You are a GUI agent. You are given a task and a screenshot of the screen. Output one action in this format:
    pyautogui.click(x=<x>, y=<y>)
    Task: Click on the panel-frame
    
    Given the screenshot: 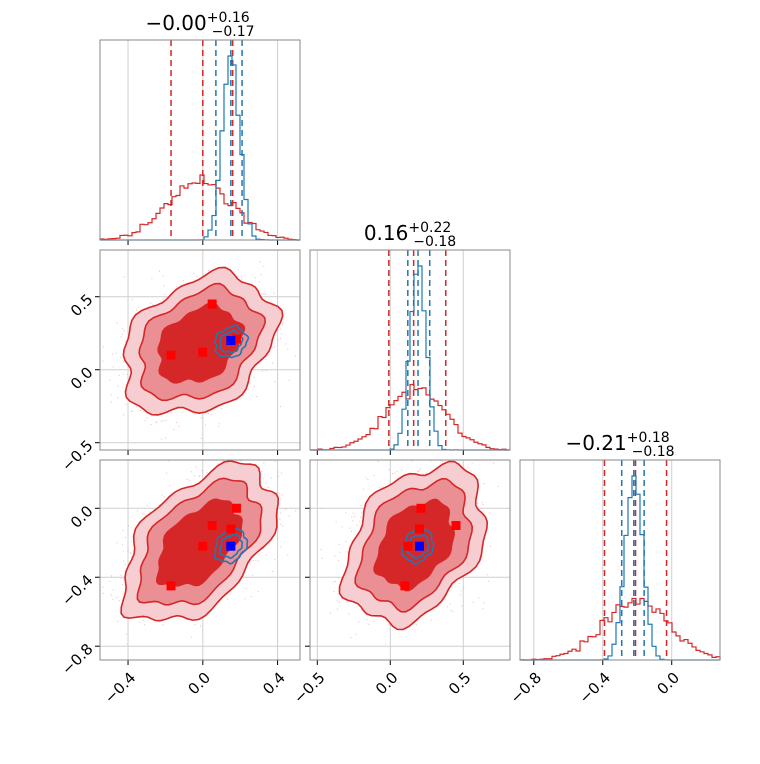 What is the action you would take?
    pyautogui.click(x=200, y=140)
    